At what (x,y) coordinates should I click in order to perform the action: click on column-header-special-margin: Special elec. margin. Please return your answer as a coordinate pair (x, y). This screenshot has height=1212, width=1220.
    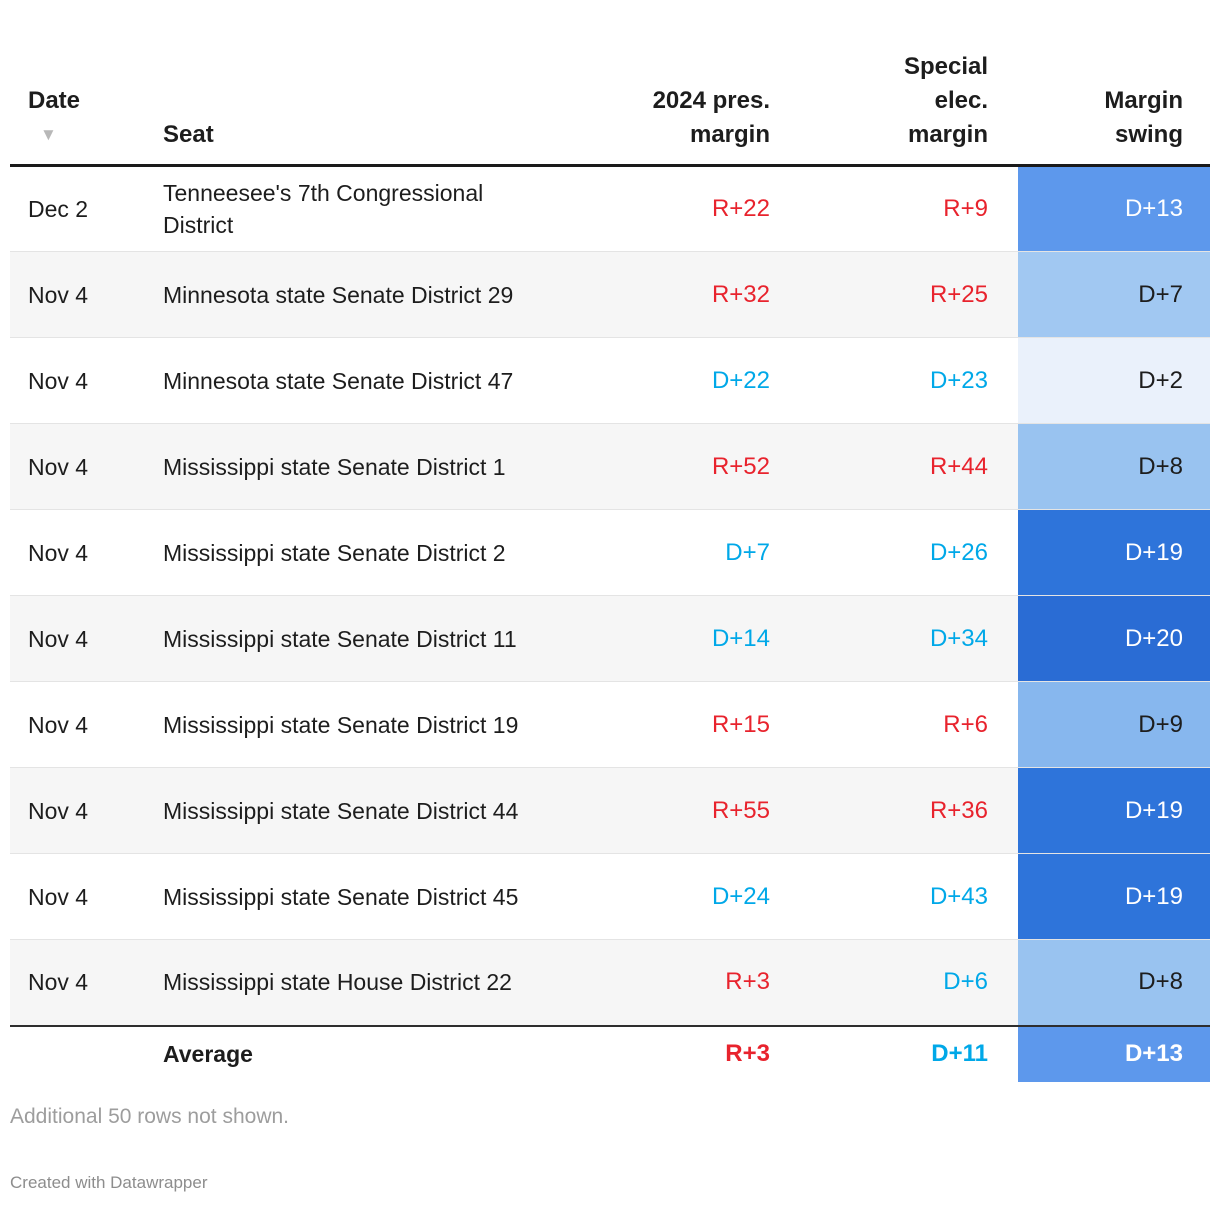
    Looking at the image, I should click on (894, 108).